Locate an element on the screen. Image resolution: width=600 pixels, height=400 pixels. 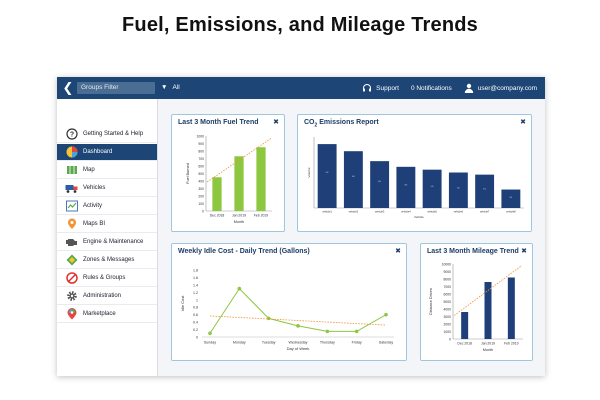
trend-line is located at coordinates (298, 320).